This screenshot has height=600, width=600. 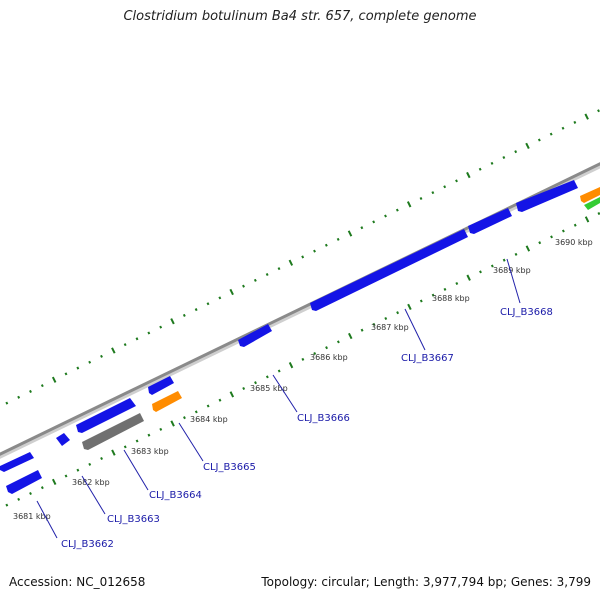 What do you see at coordinates (87, 544) in the screenshot?
I see `gene-label: CLJ_B3662` at bounding box center [87, 544].